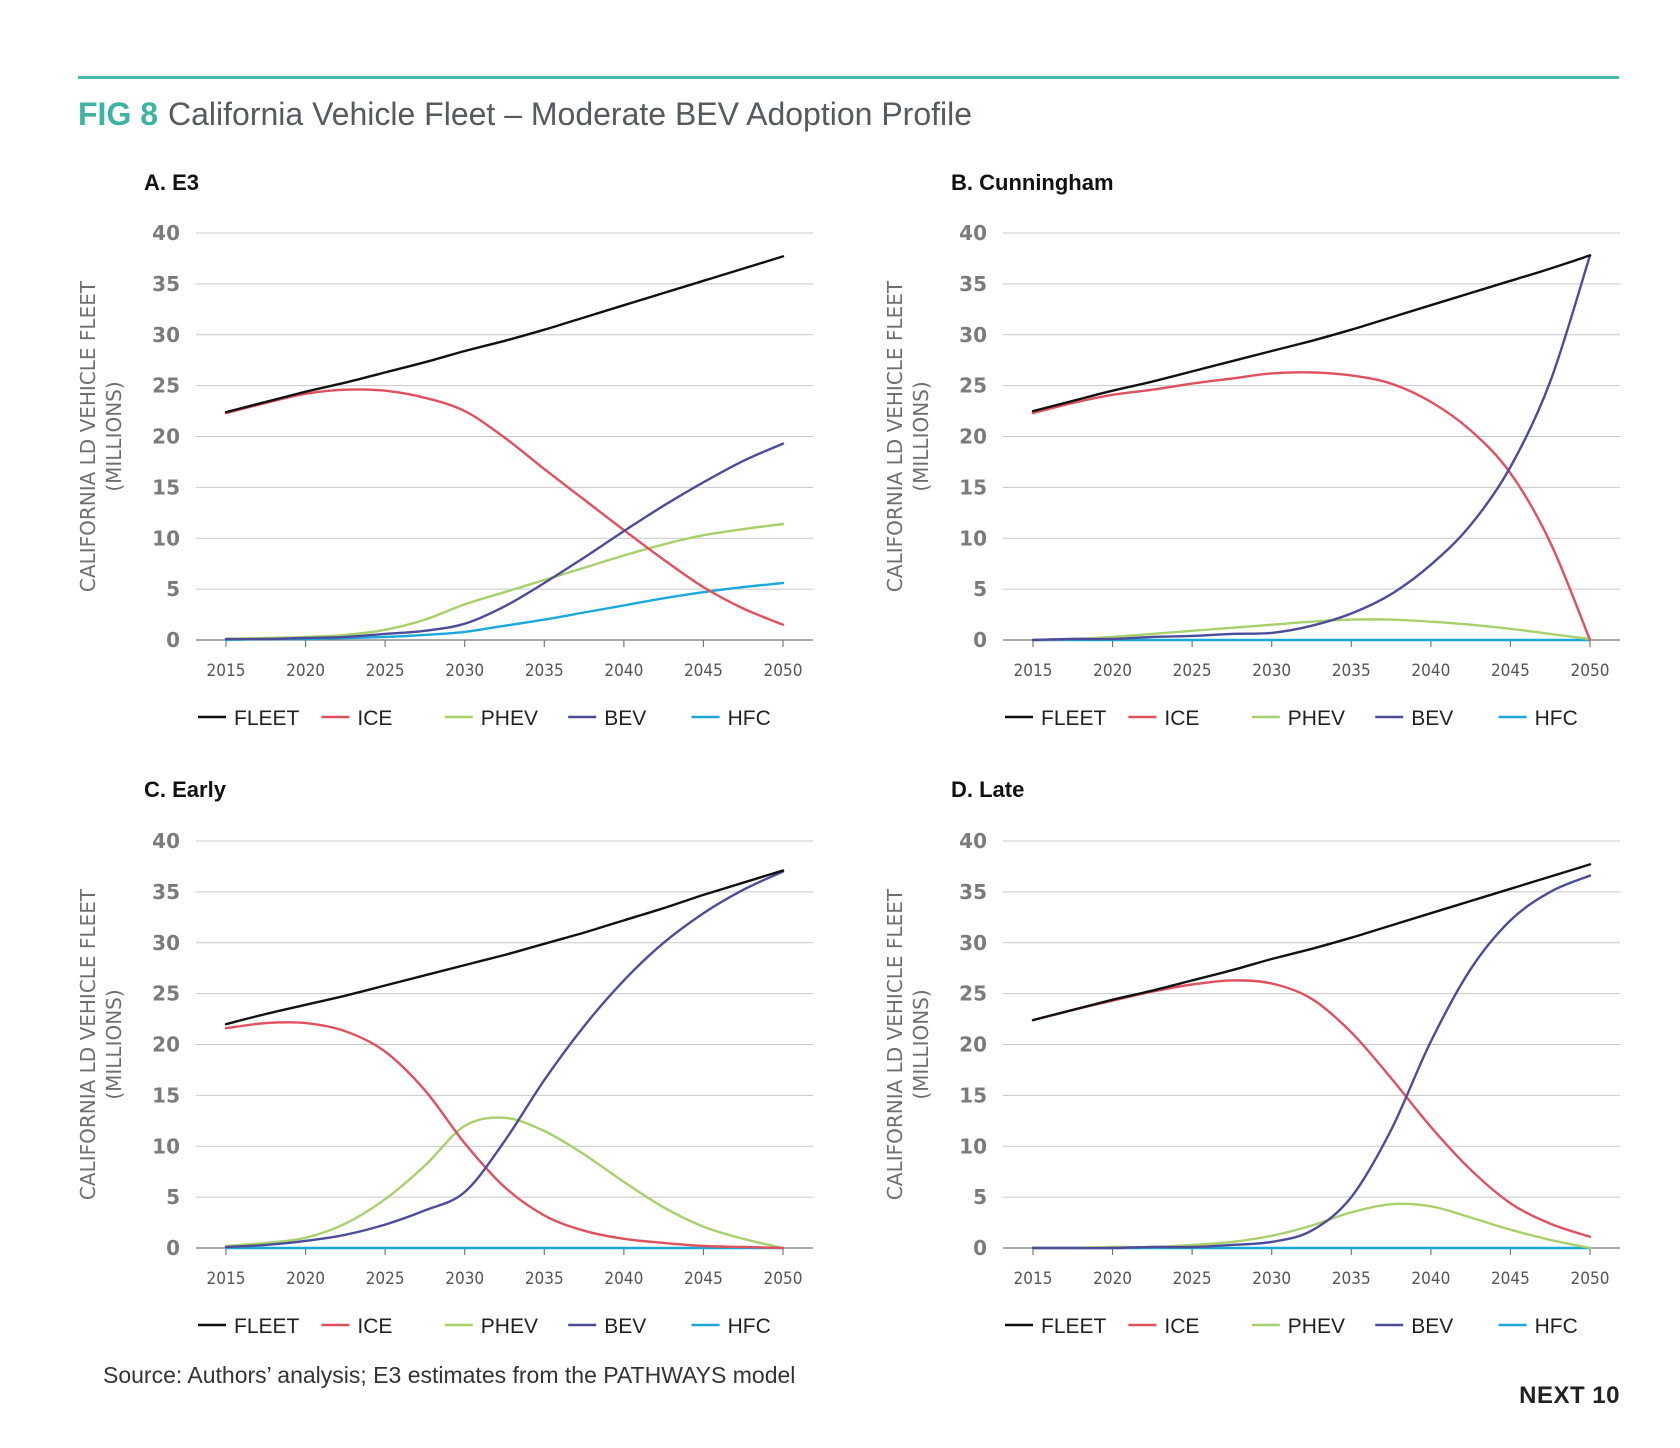 The width and height of the screenshot is (1680, 1448). I want to click on y-tick-label: 40, so click(973, 233).